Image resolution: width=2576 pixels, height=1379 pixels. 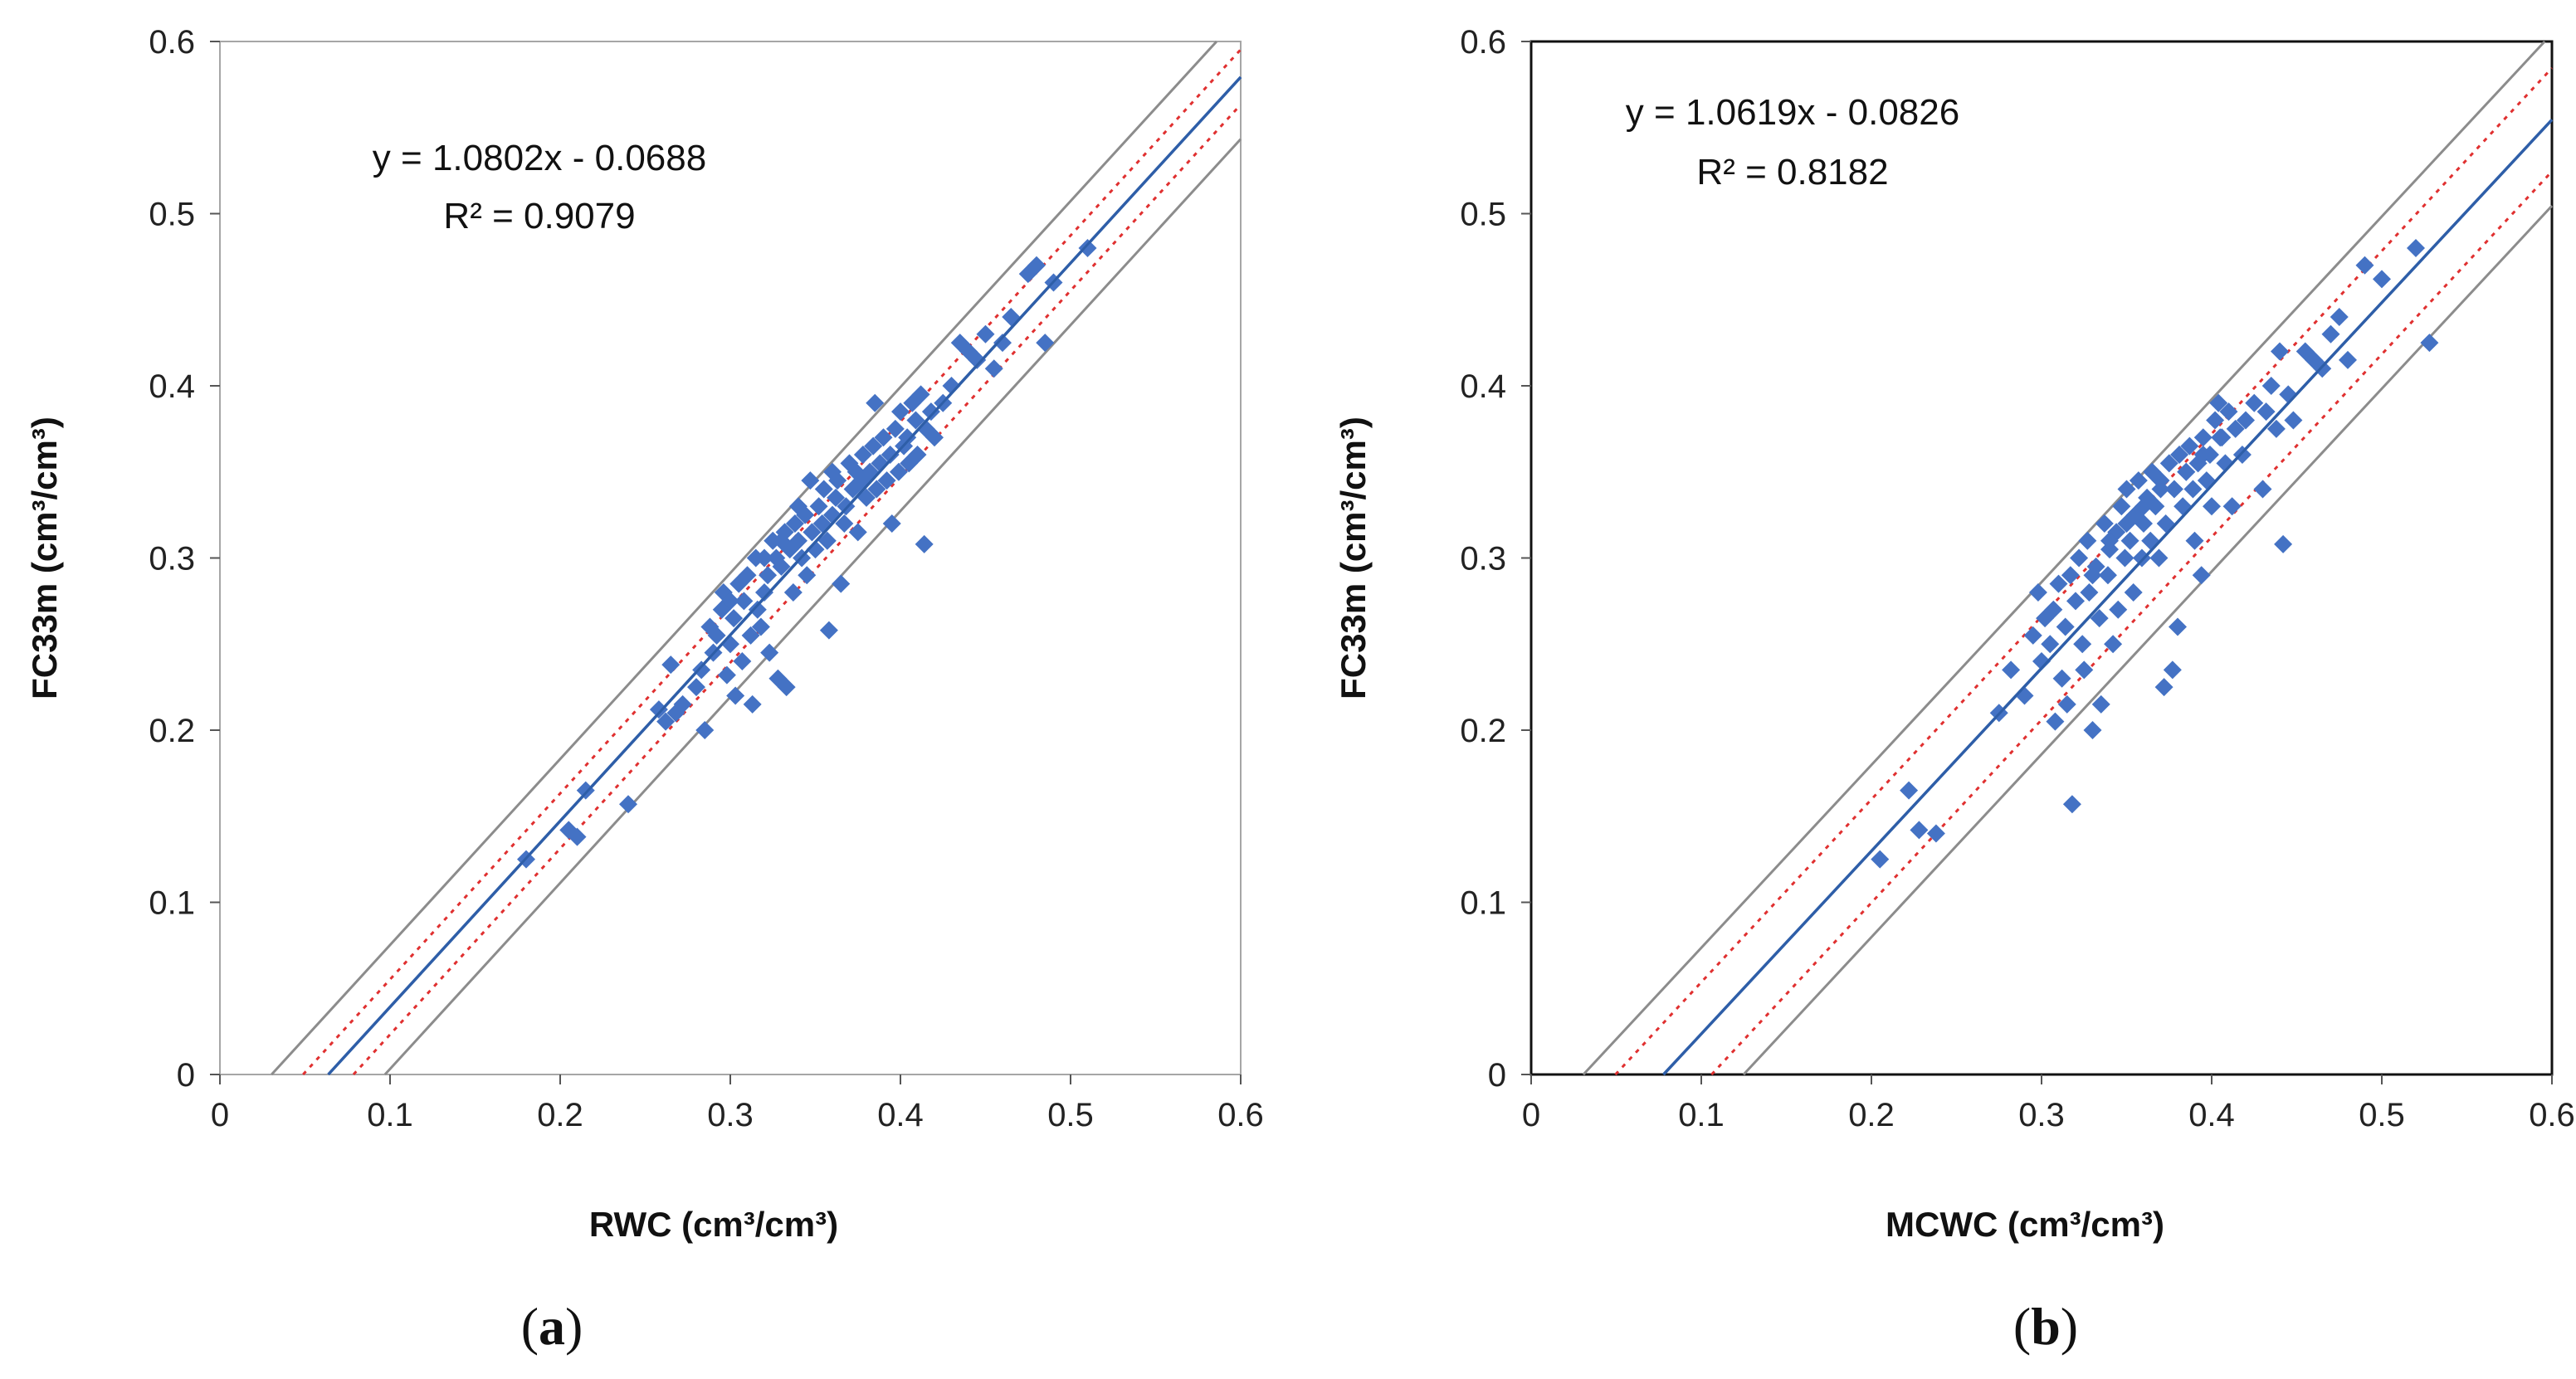 I want to click on y-tick-label: 0.4, so click(x=172, y=386).